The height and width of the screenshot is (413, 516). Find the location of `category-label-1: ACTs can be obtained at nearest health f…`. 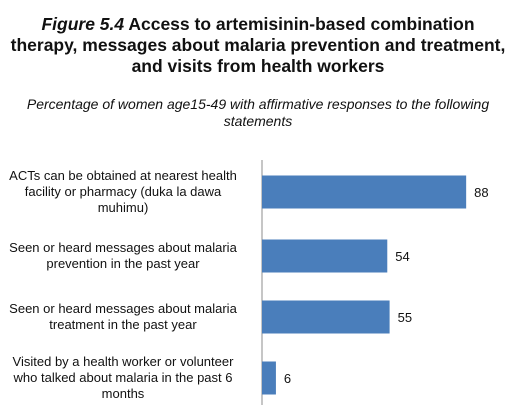

category-label-1: ACTs can be obtained at nearest health f… is located at coordinates (123, 191).